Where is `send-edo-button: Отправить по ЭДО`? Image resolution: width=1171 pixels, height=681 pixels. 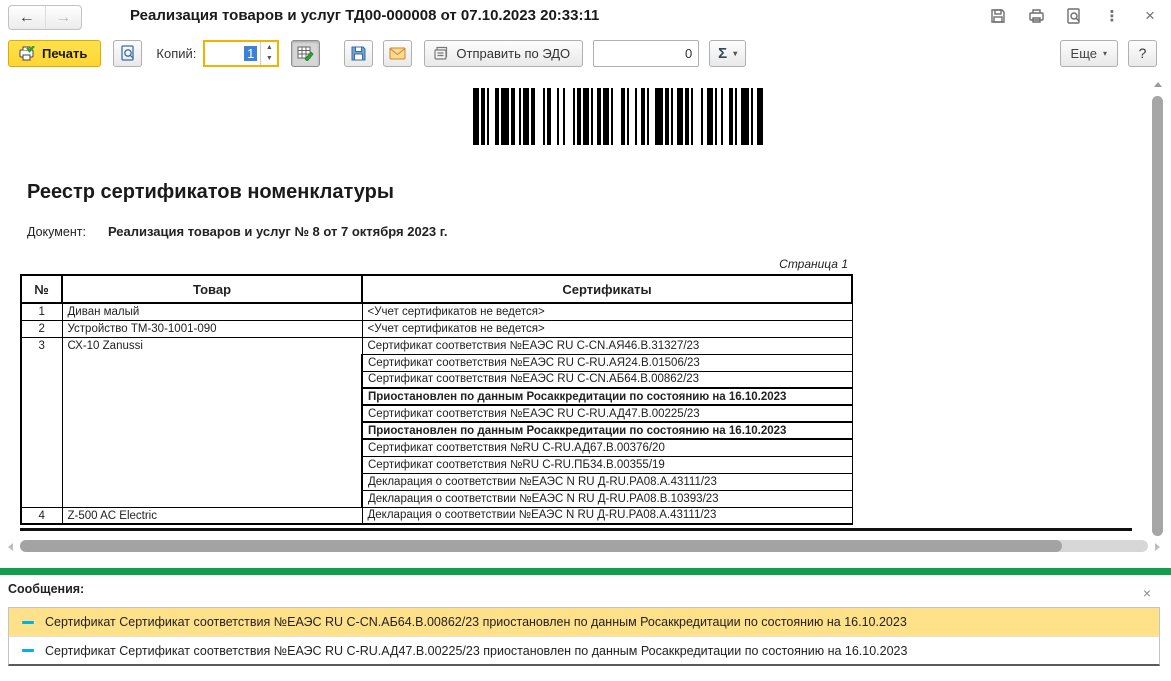 send-edo-button: Отправить по ЭДО is located at coordinates (504, 53).